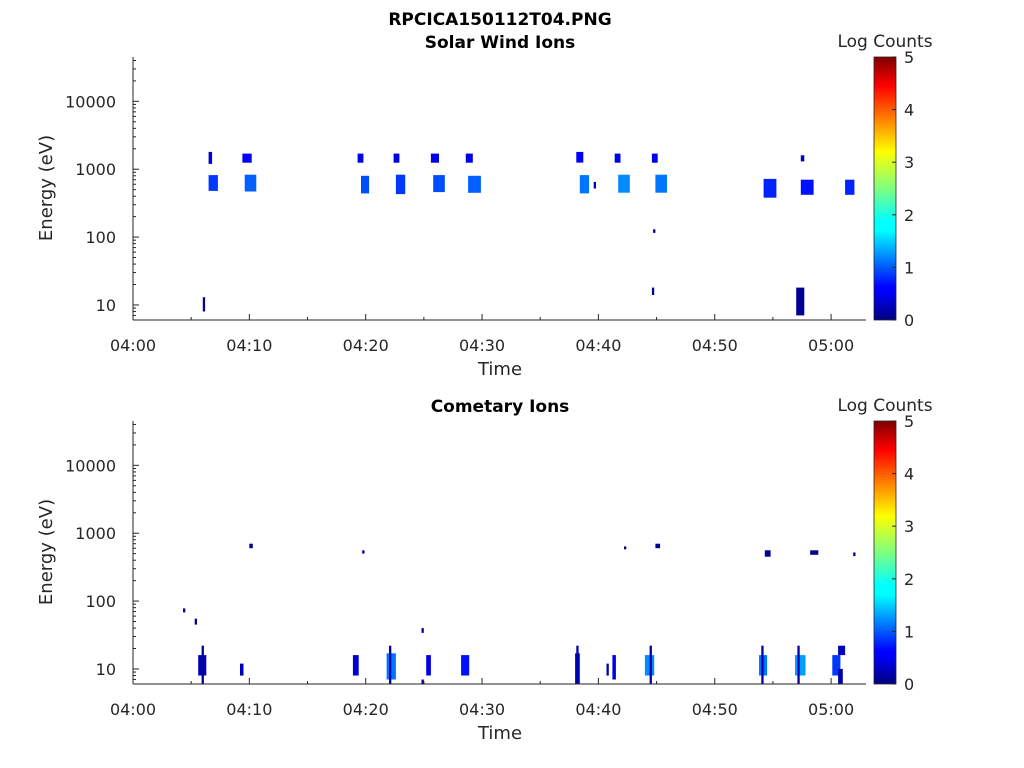 The width and height of the screenshot is (1024, 768). Describe the element at coordinates (46, 552) in the screenshot. I see `cometary-ions-ylabel: Energy (eV)` at that location.